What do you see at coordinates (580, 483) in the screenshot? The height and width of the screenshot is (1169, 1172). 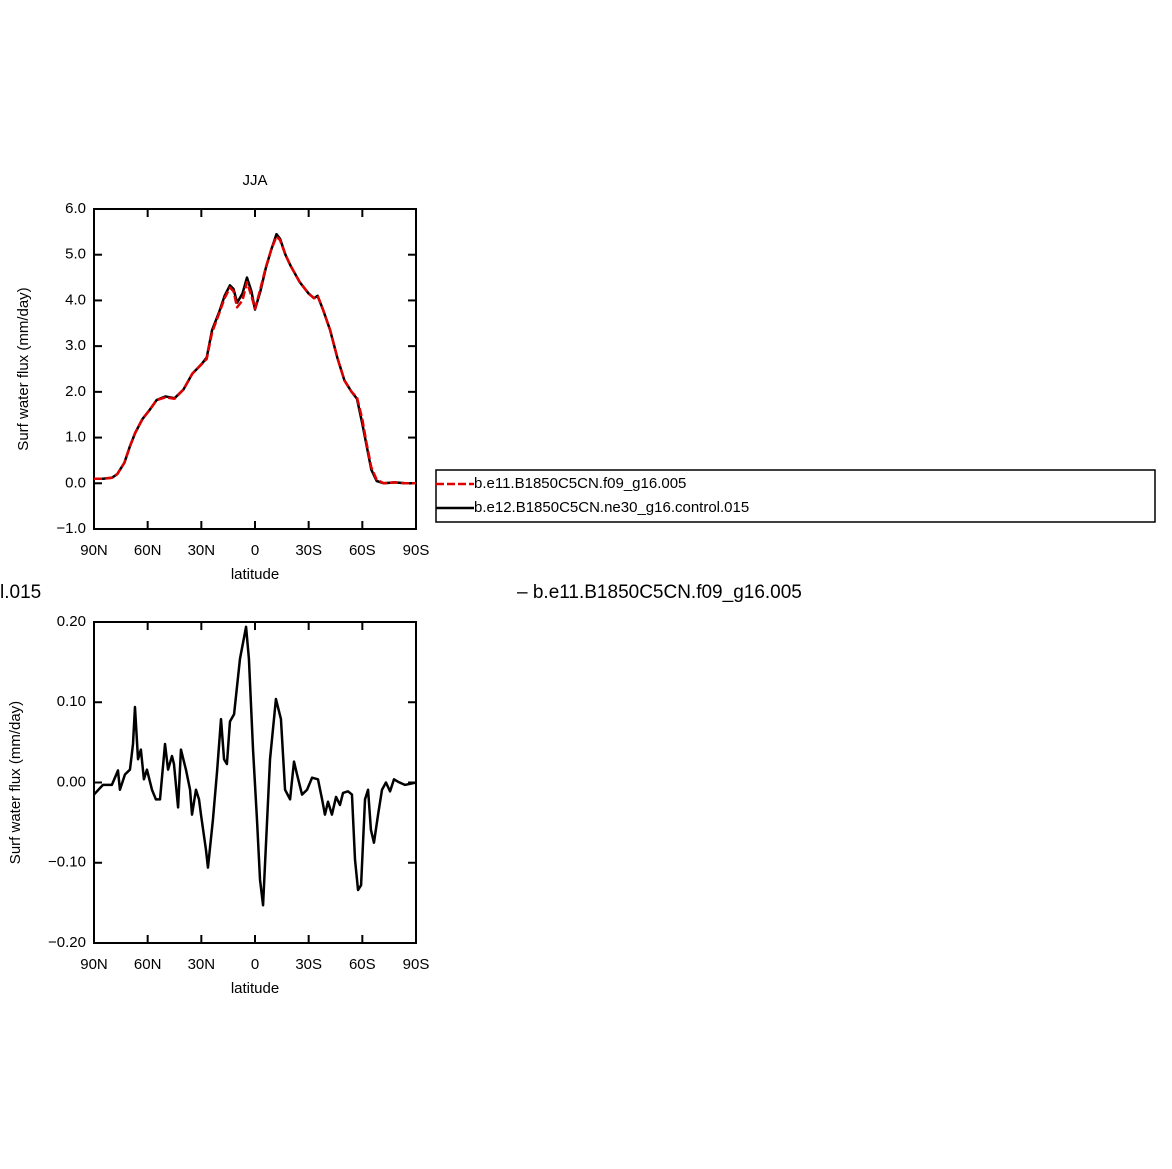 I see `legend-label: b.e11.B1850C5CN.f09_g16.005` at bounding box center [580, 483].